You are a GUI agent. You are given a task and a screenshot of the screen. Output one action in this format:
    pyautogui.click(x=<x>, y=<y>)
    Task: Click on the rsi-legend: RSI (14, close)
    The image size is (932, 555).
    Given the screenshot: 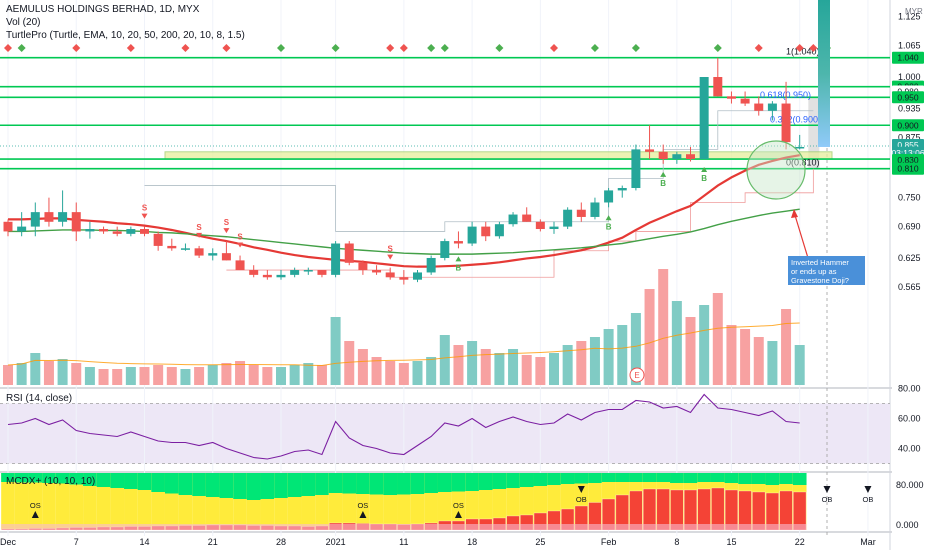 What is the action you would take?
    pyautogui.click(x=39, y=398)
    